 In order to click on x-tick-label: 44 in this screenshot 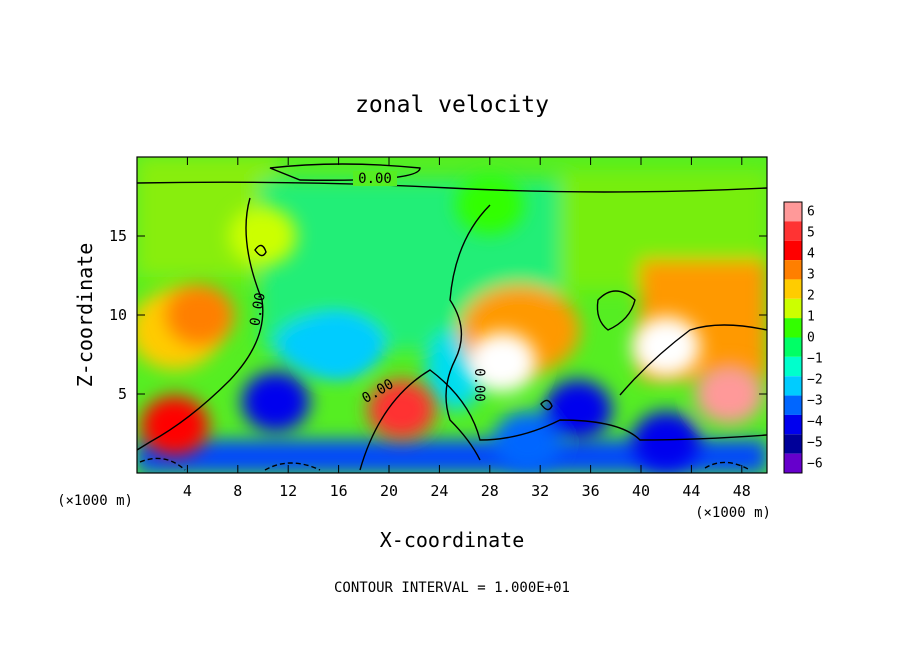, I will do `click(691, 491)`.